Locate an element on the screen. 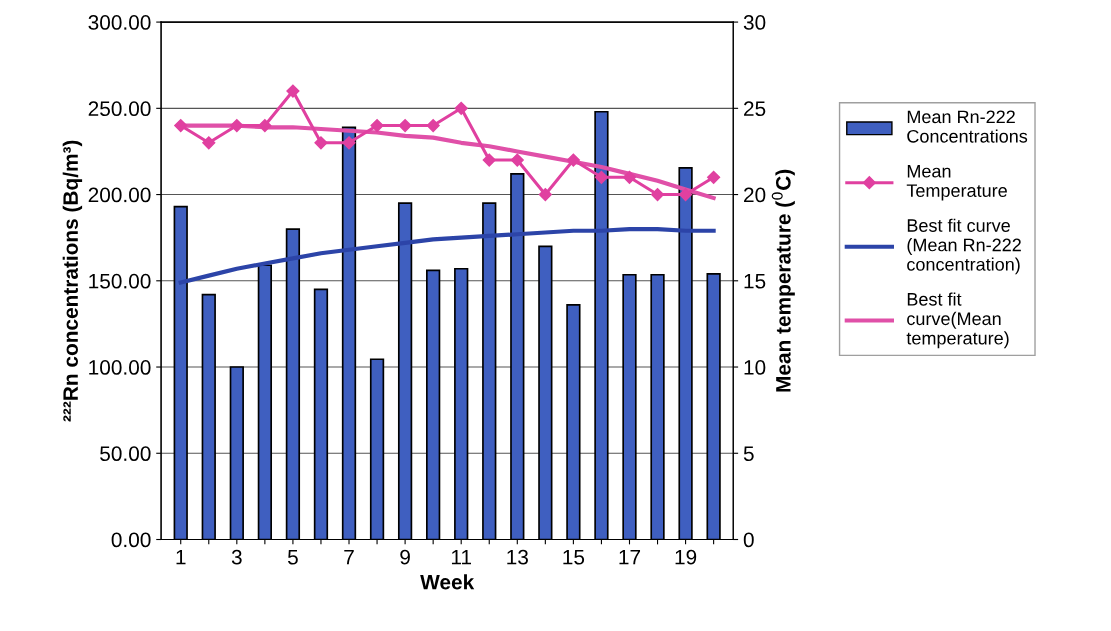  y-tick-label: 50.00 is located at coordinates (125, 454).